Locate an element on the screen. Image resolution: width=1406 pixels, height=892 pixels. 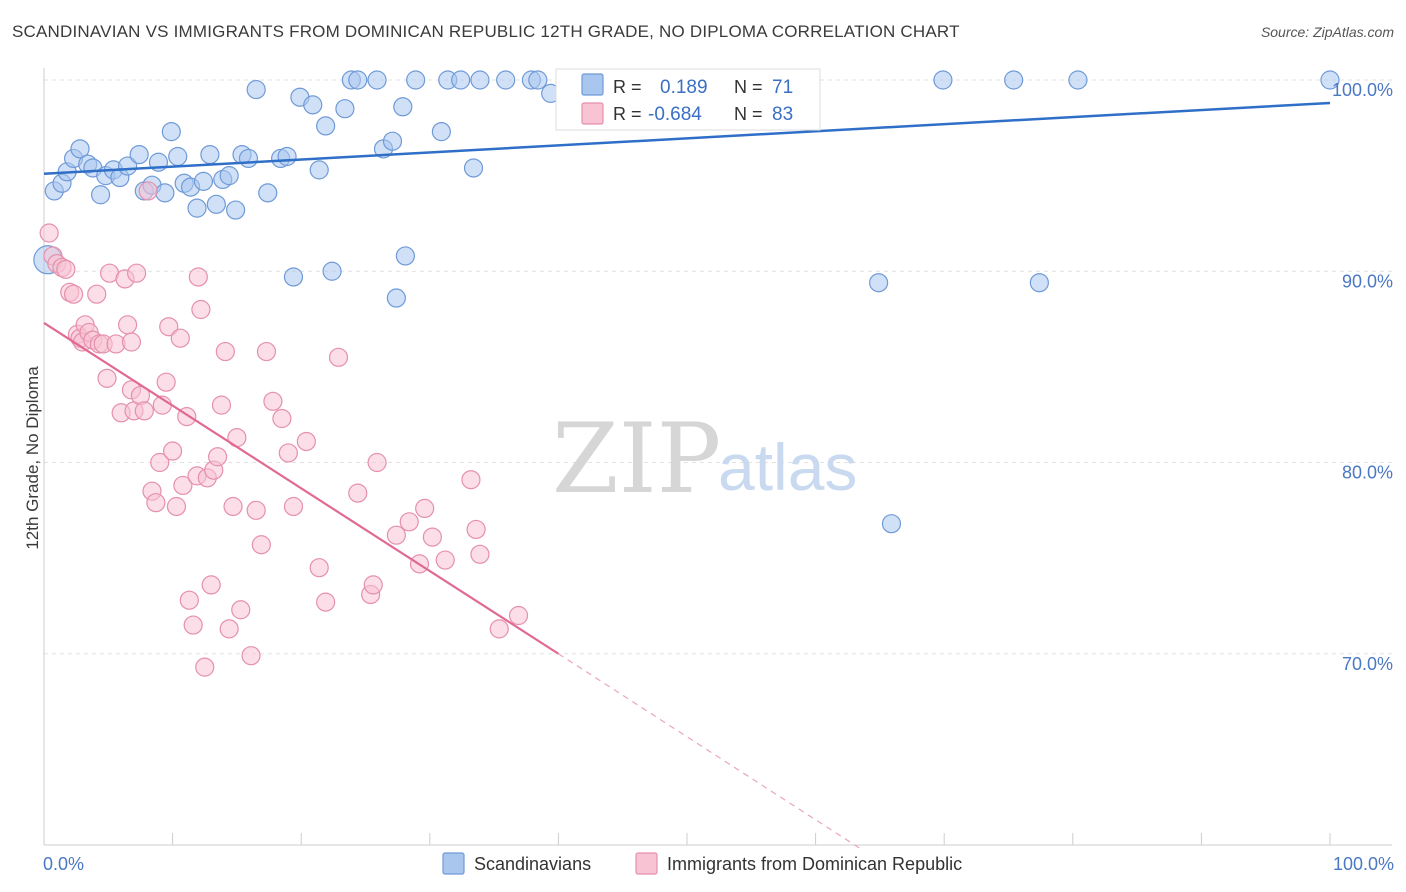
stats-r-value-1: 0.189 is located at coordinates (684, 87).